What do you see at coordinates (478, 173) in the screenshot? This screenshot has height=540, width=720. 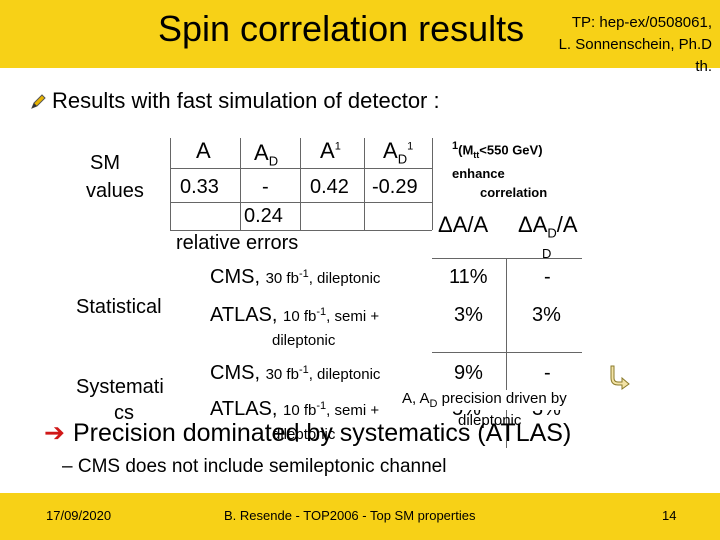 I see `note-line2: enhance` at bounding box center [478, 173].